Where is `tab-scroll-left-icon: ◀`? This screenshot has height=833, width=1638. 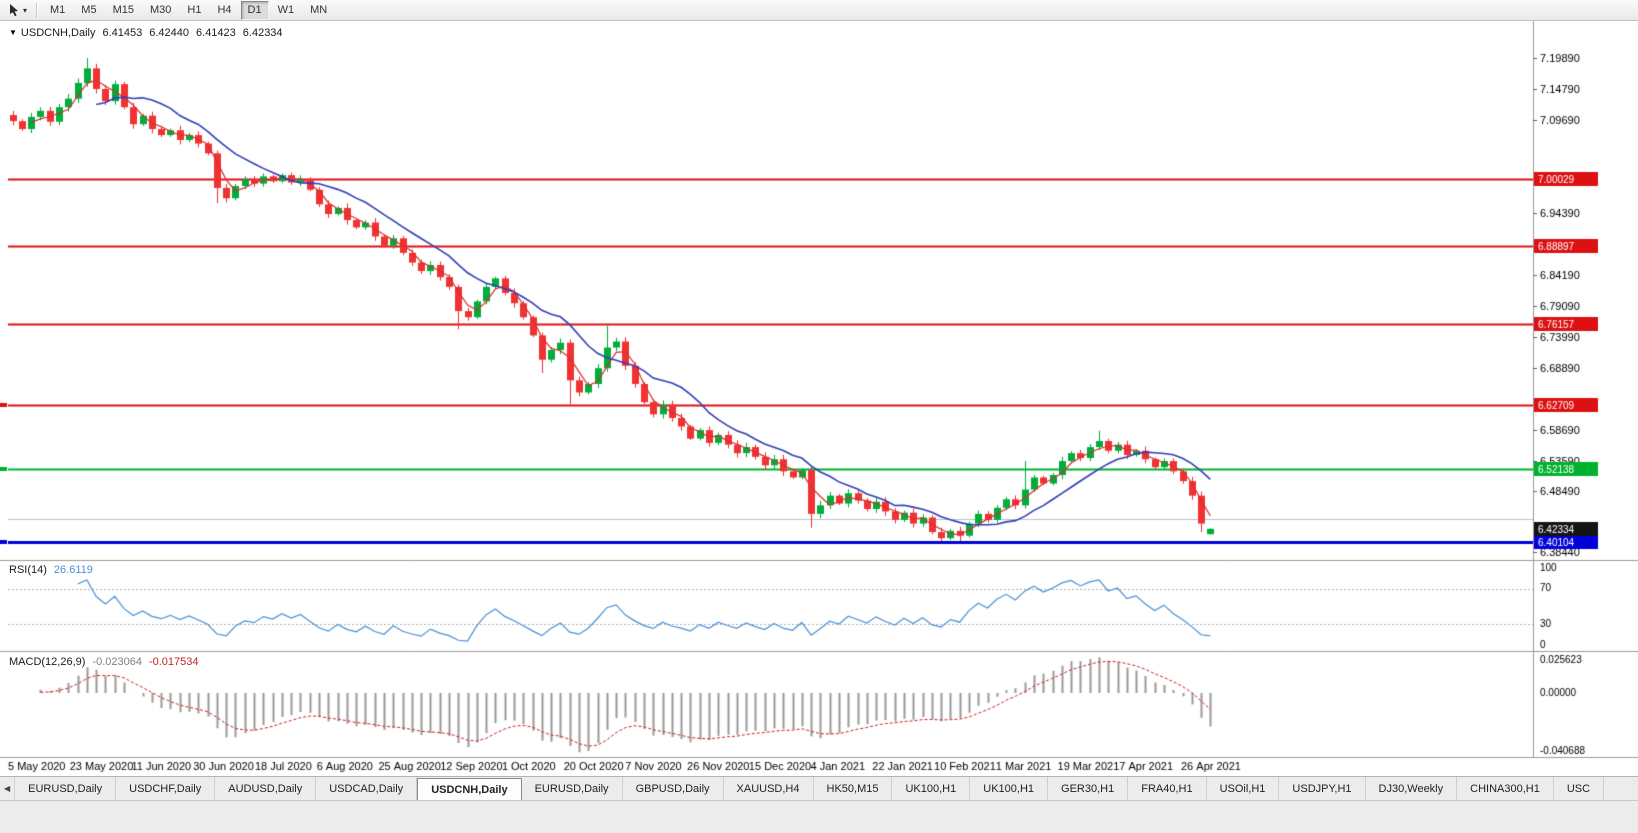
tab-scroll-left-icon: ◀ is located at coordinates (8, 788).